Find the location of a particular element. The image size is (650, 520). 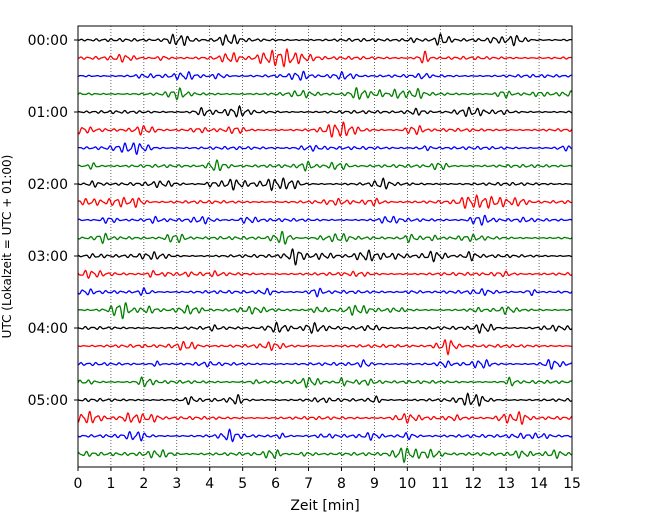

y-tick-label: 01:00 is located at coordinates (48, 113).